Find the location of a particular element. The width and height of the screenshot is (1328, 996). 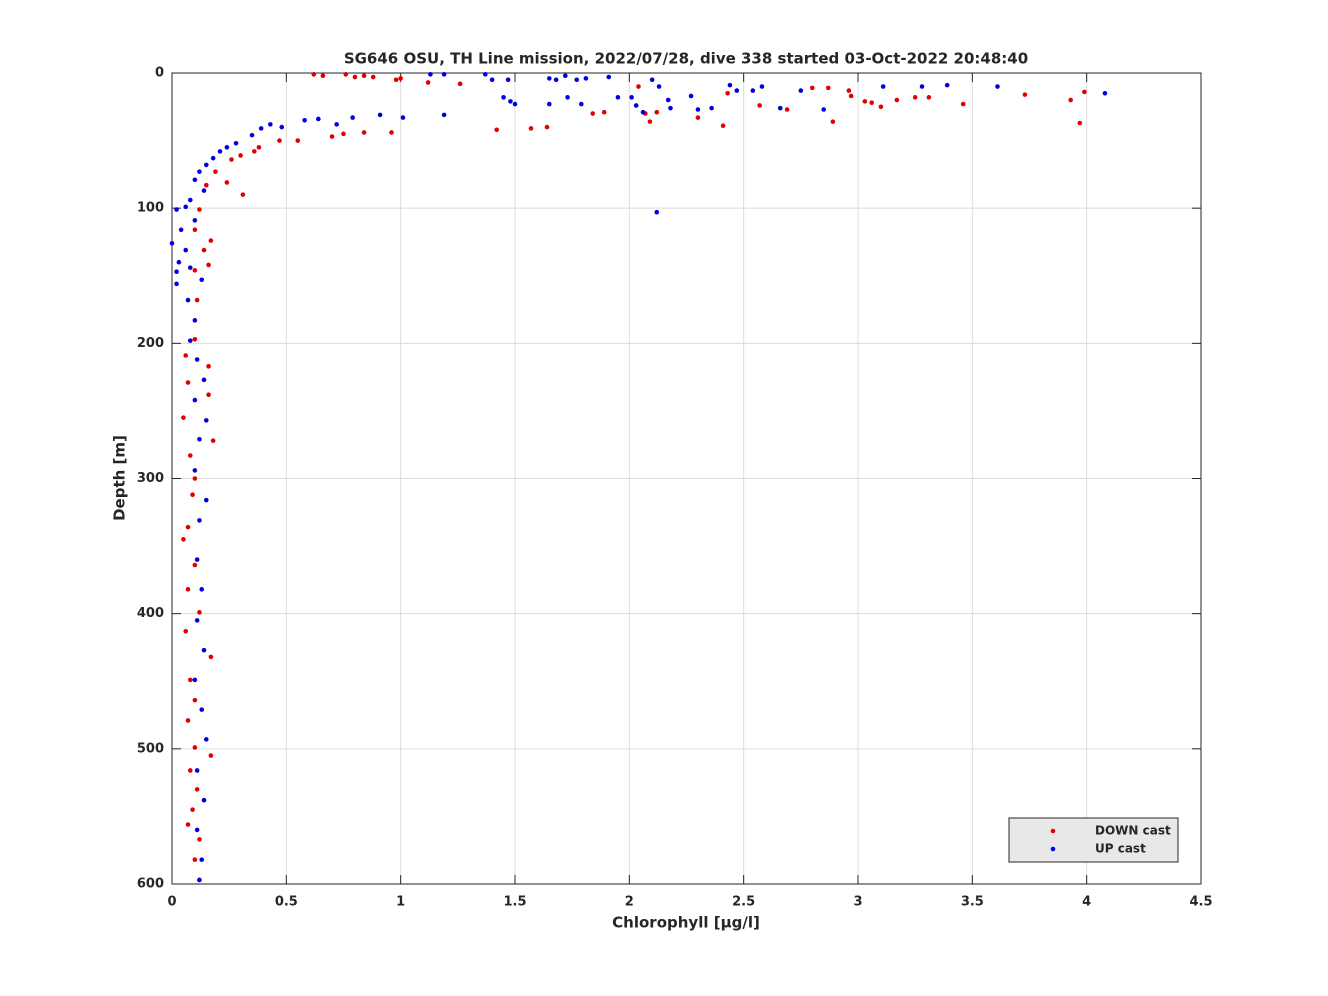

legend-label: DOWN cast is located at coordinates (1133, 831).